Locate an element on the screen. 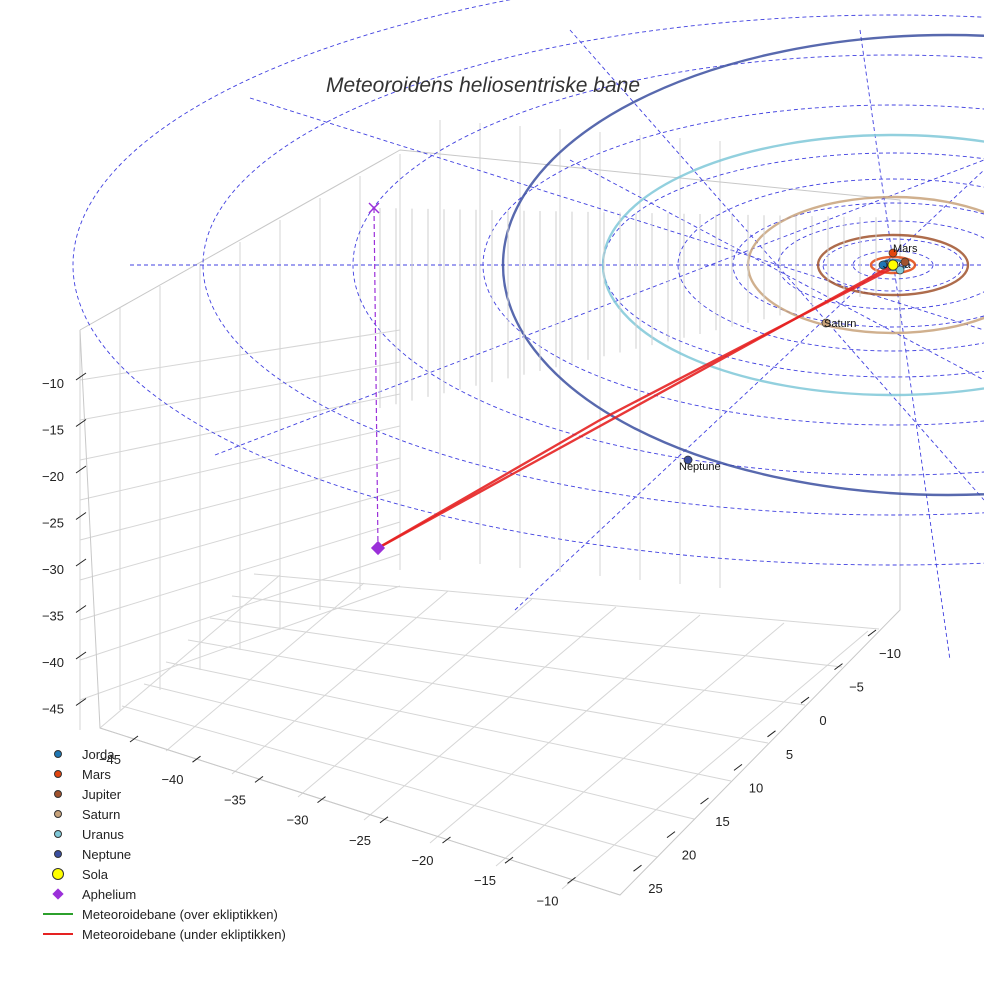 Image resolution: width=984 pixels, height=984 pixels. legend-item-aphelium: Aphelium is located at coordinates (163, 894).